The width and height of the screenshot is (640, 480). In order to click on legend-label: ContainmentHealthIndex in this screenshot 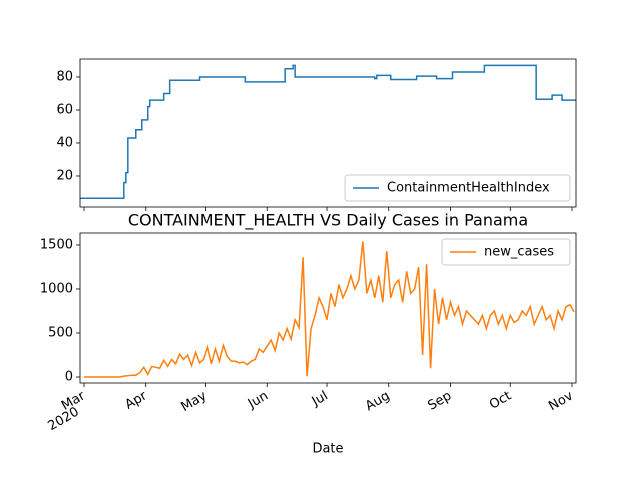, I will do `click(468, 188)`.